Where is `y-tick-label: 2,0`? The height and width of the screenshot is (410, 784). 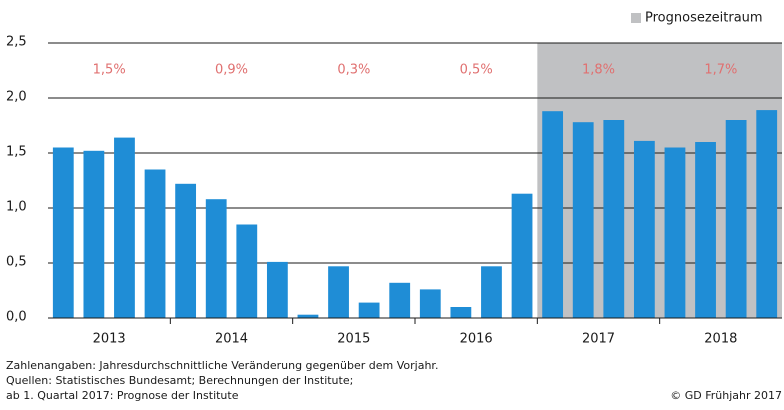
y-tick-label: 2,0 is located at coordinates (16, 97).